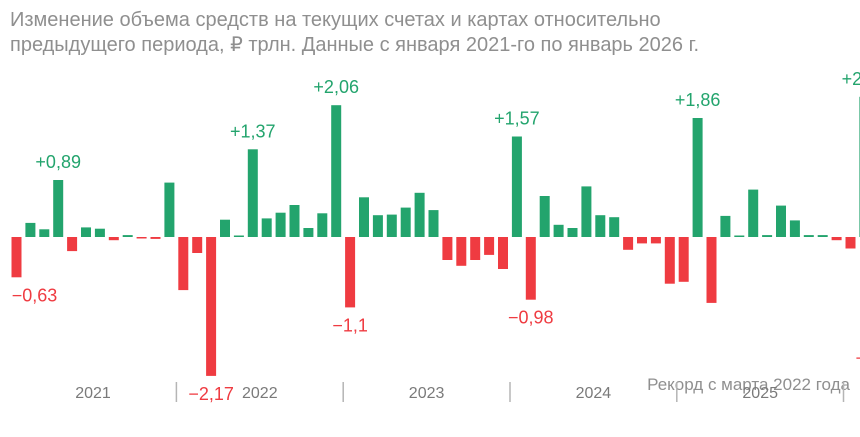 The height and width of the screenshot is (437, 860). What do you see at coordinates (260, 393) in the screenshot?
I see `year-label-2022: 2022` at bounding box center [260, 393].